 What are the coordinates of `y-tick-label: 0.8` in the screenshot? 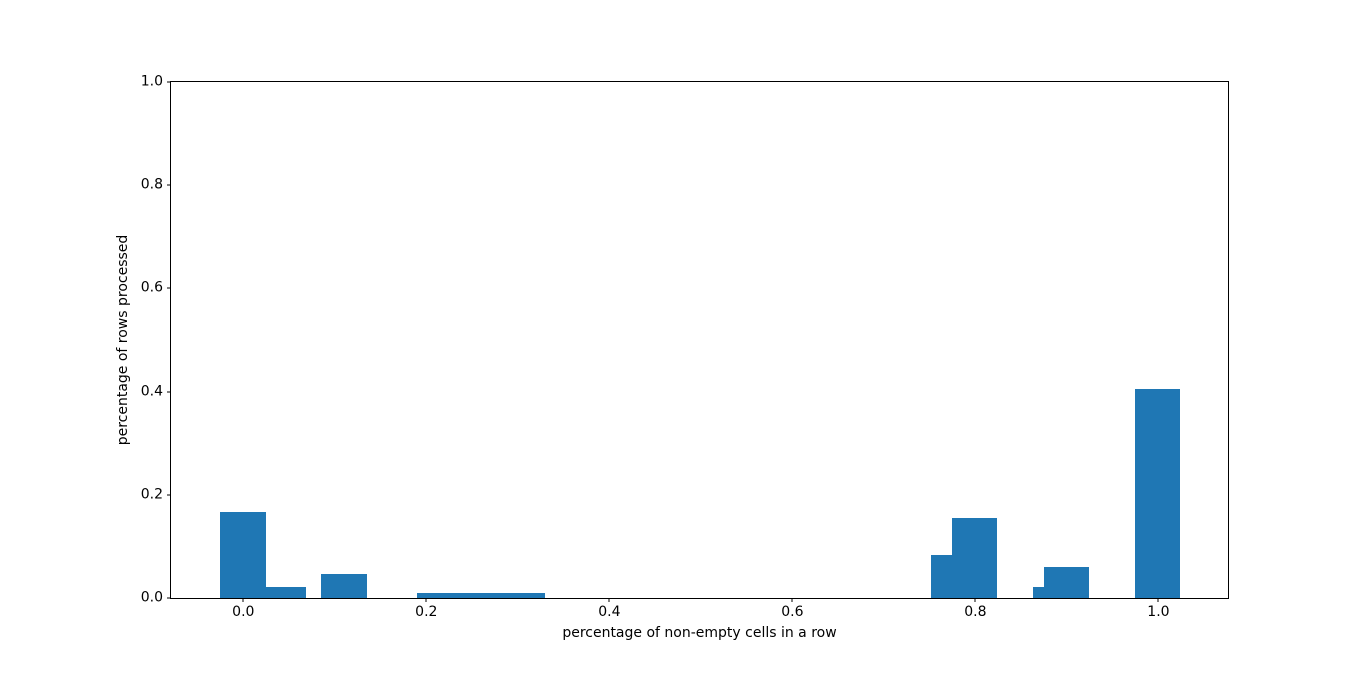 It's located at (151, 184).